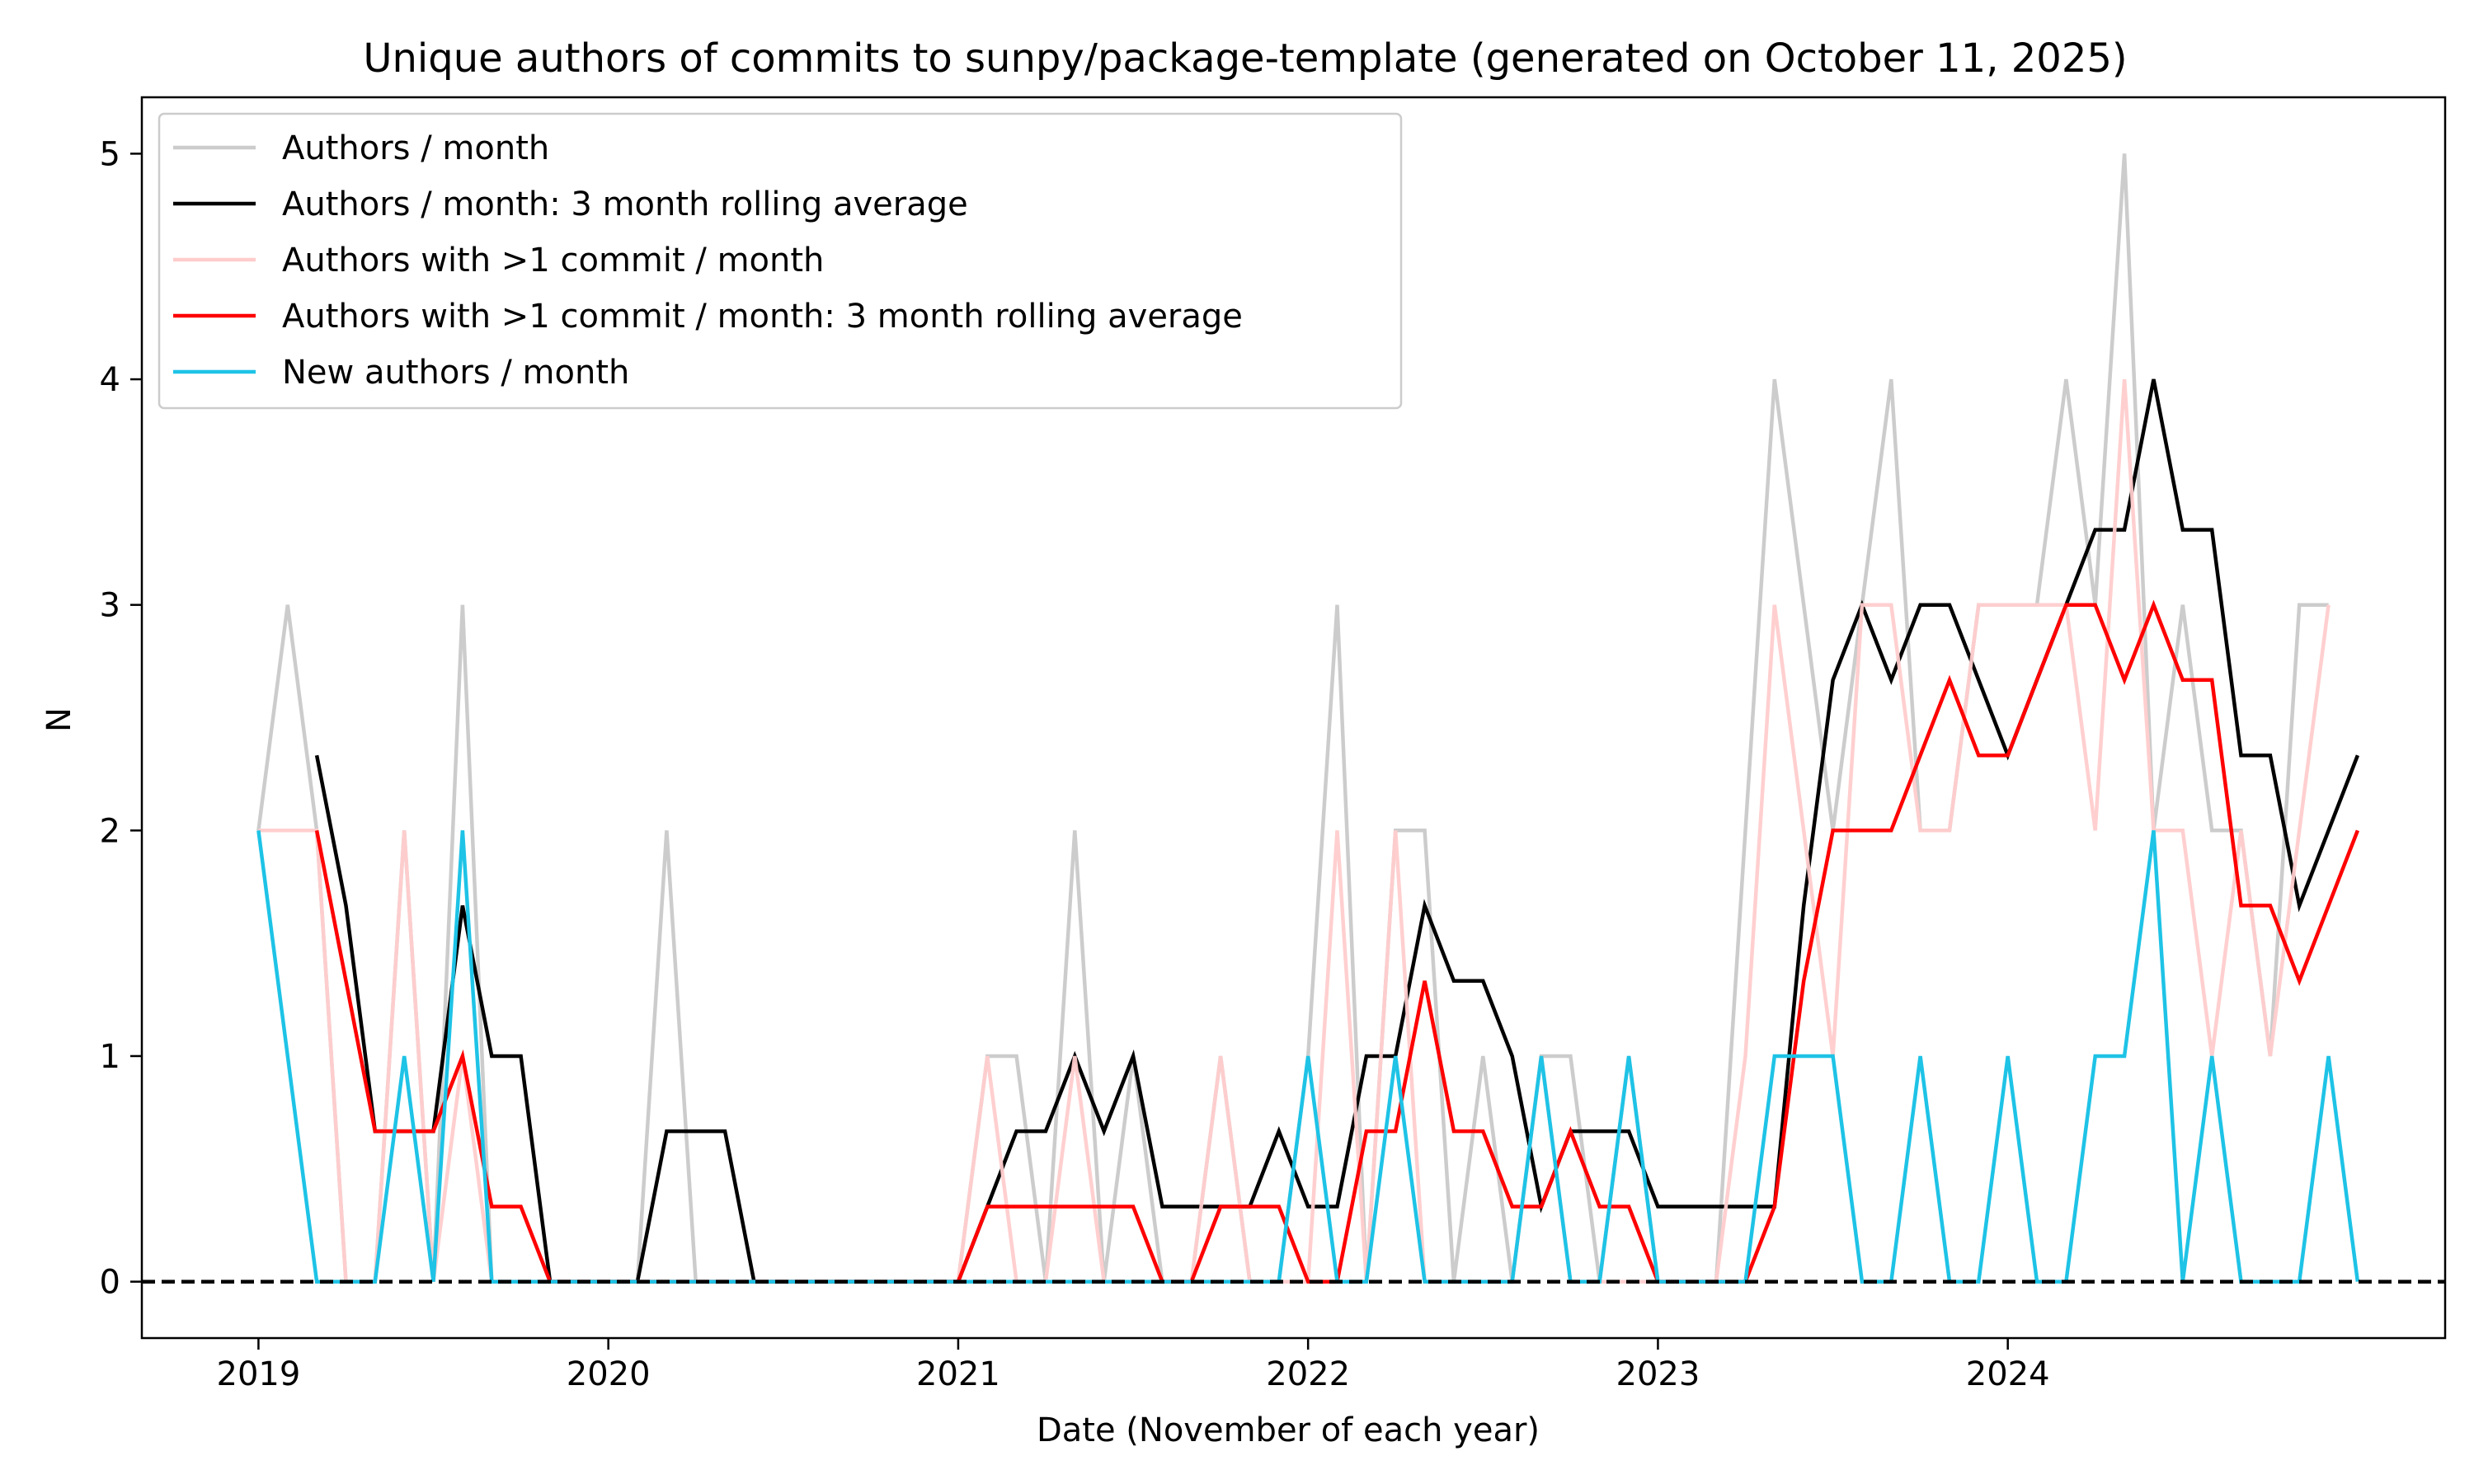  What do you see at coordinates (110, 1057) in the screenshot?
I see `y-tick-label: 1` at bounding box center [110, 1057].